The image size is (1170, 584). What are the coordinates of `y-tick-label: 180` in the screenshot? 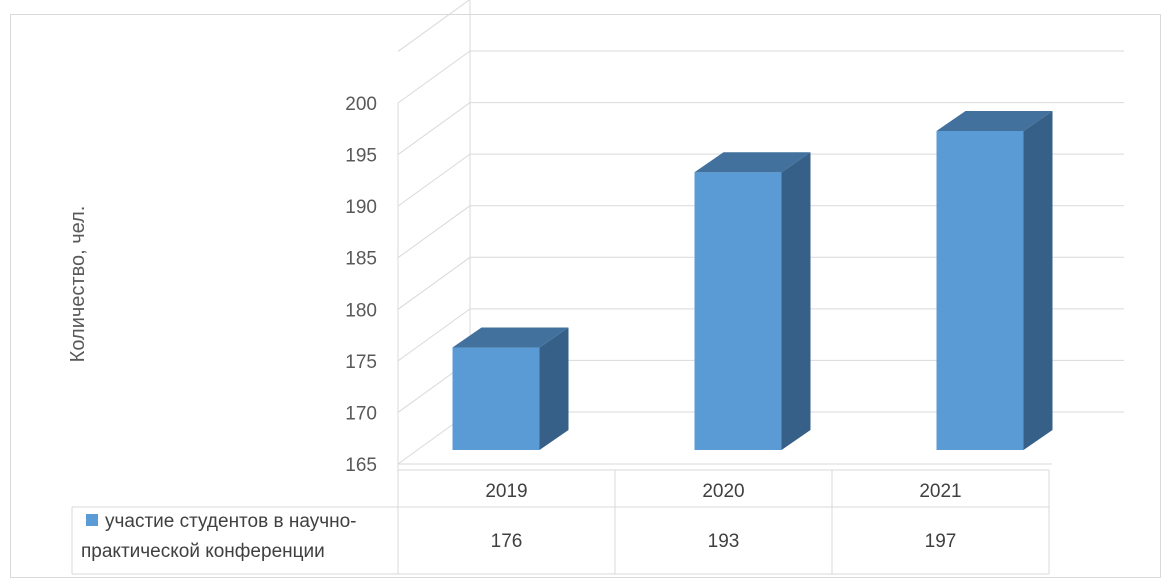 It's located at (361, 310).